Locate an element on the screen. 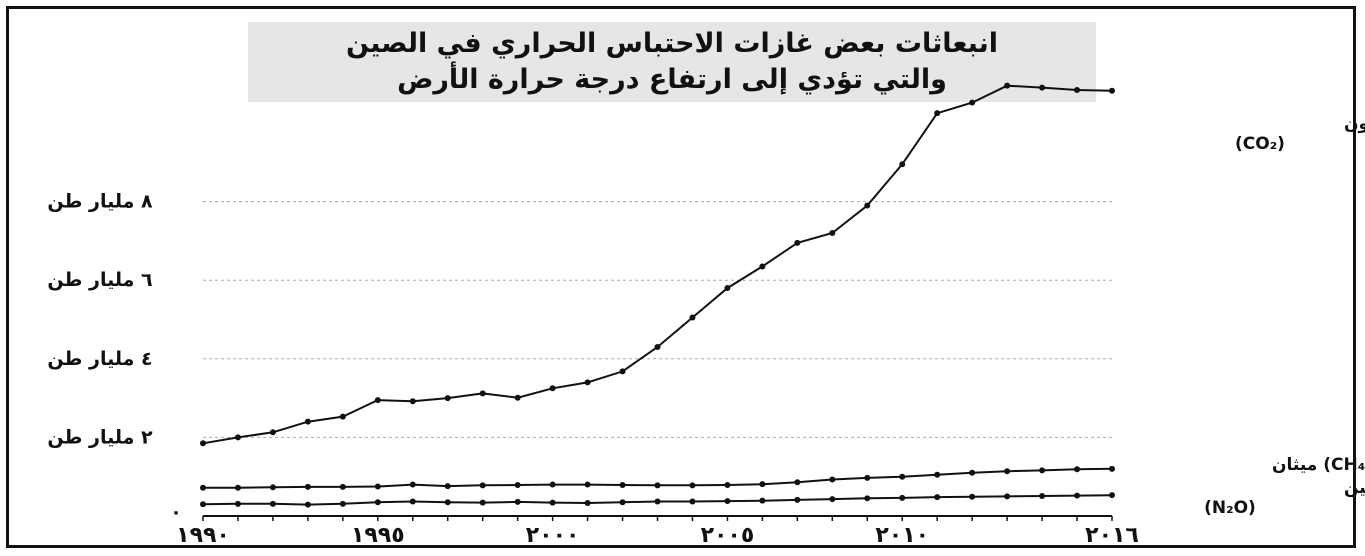  y-tick-label: ٤ مليار طن is located at coordinates (99, 359).